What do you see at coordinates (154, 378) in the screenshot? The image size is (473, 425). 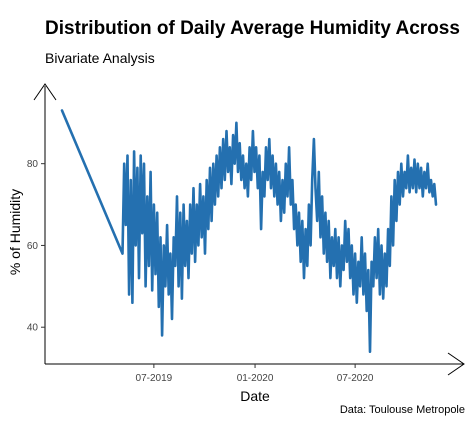 I see `x-tick-label: 07-2019` at bounding box center [154, 378].